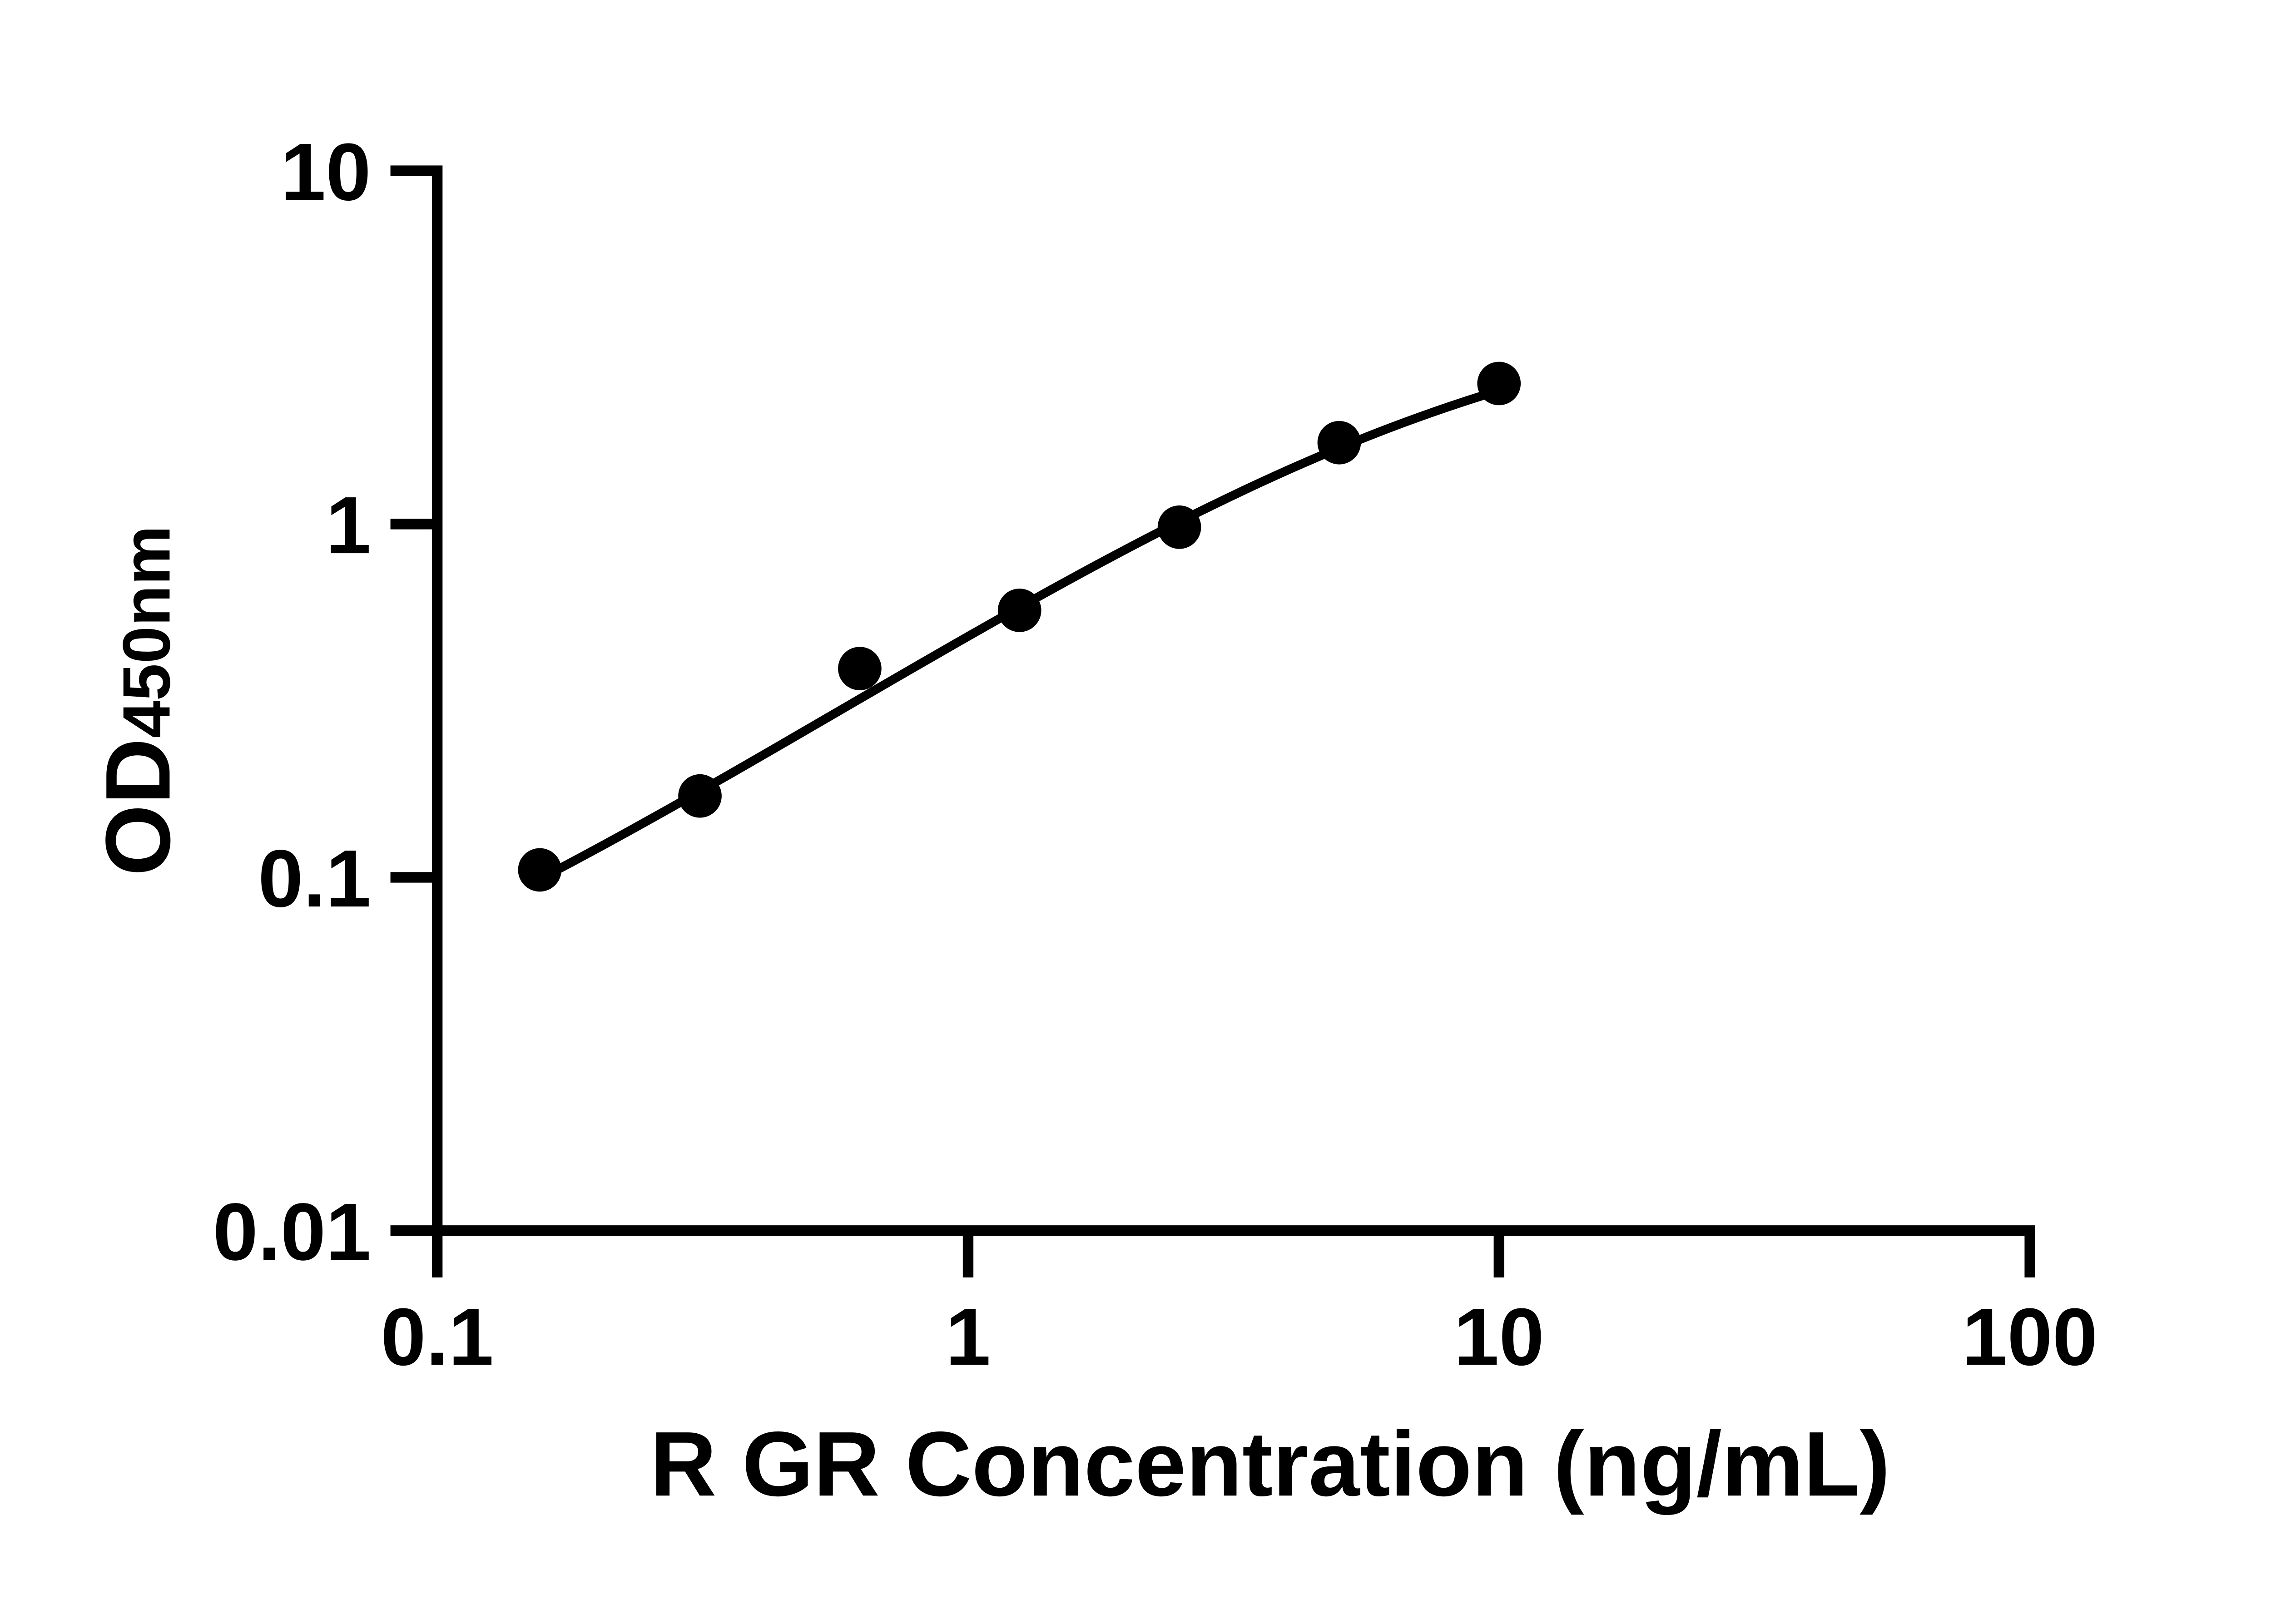  Describe the element at coordinates (348, 525) in the screenshot. I see `y-tick-label: 1` at that location.